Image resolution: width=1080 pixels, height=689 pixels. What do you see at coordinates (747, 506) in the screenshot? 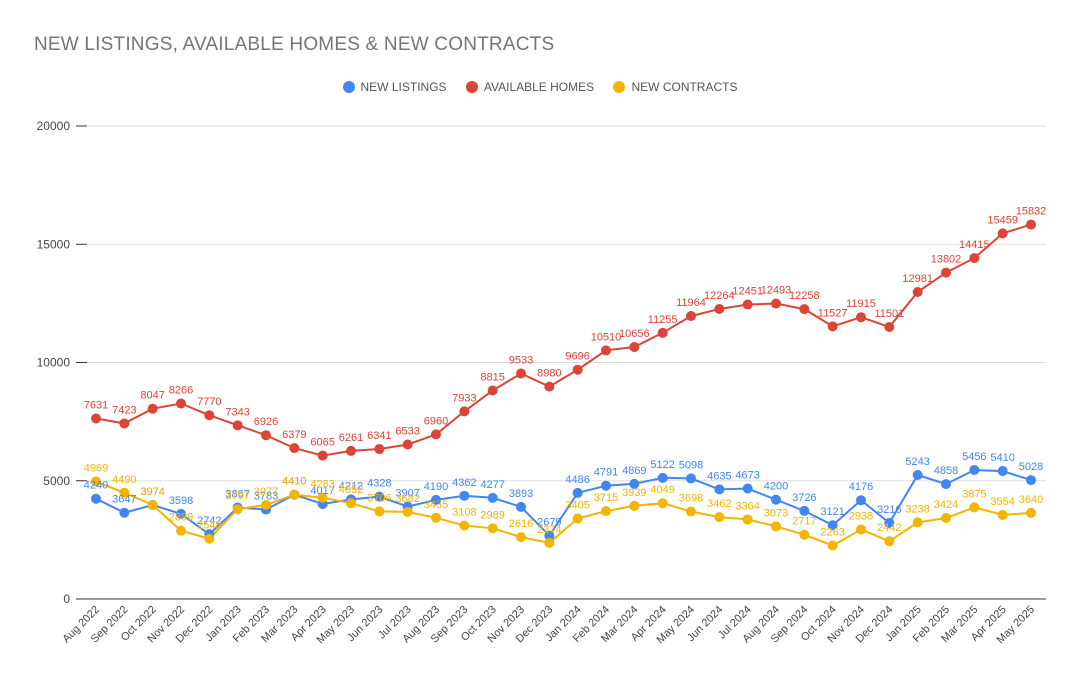
I see `data-label: 3364` at bounding box center [747, 506].